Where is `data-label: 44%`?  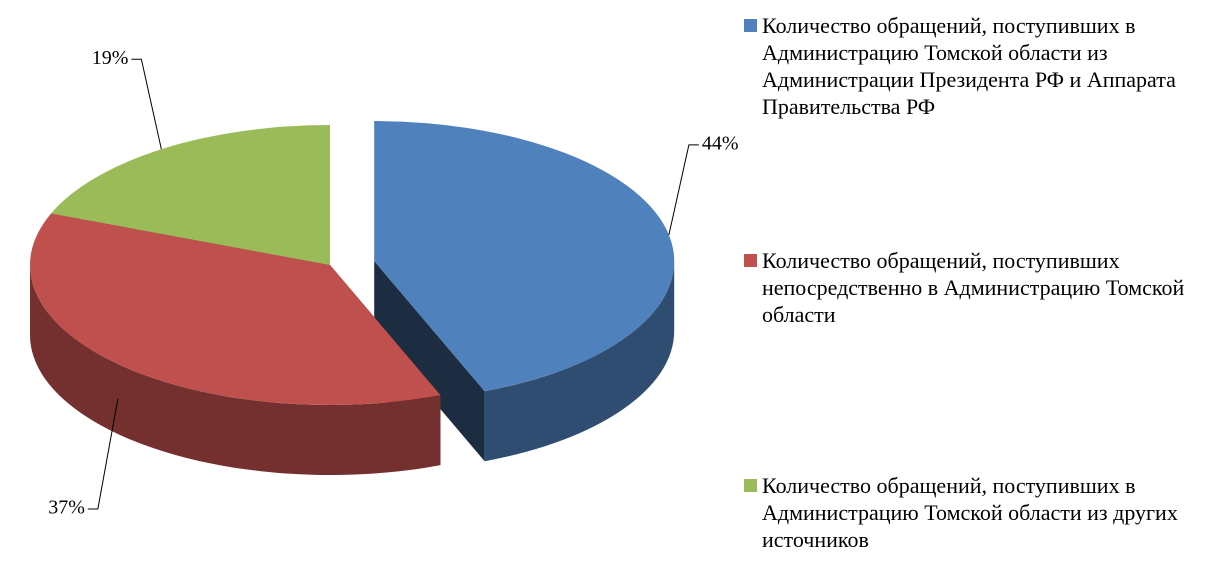 data-label: 44% is located at coordinates (720, 143).